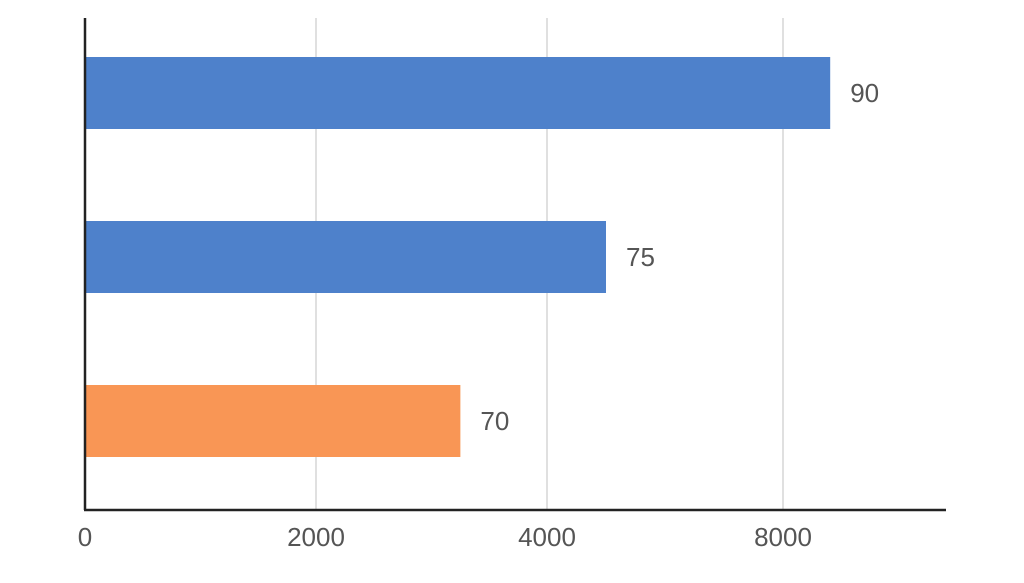 Image resolution: width=1024 pixels, height=583 pixels. What do you see at coordinates (445, 537) in the screenshot?
I see `x-tick-labels: 0 2000 4000 8000` at bounding box center [445, 537].